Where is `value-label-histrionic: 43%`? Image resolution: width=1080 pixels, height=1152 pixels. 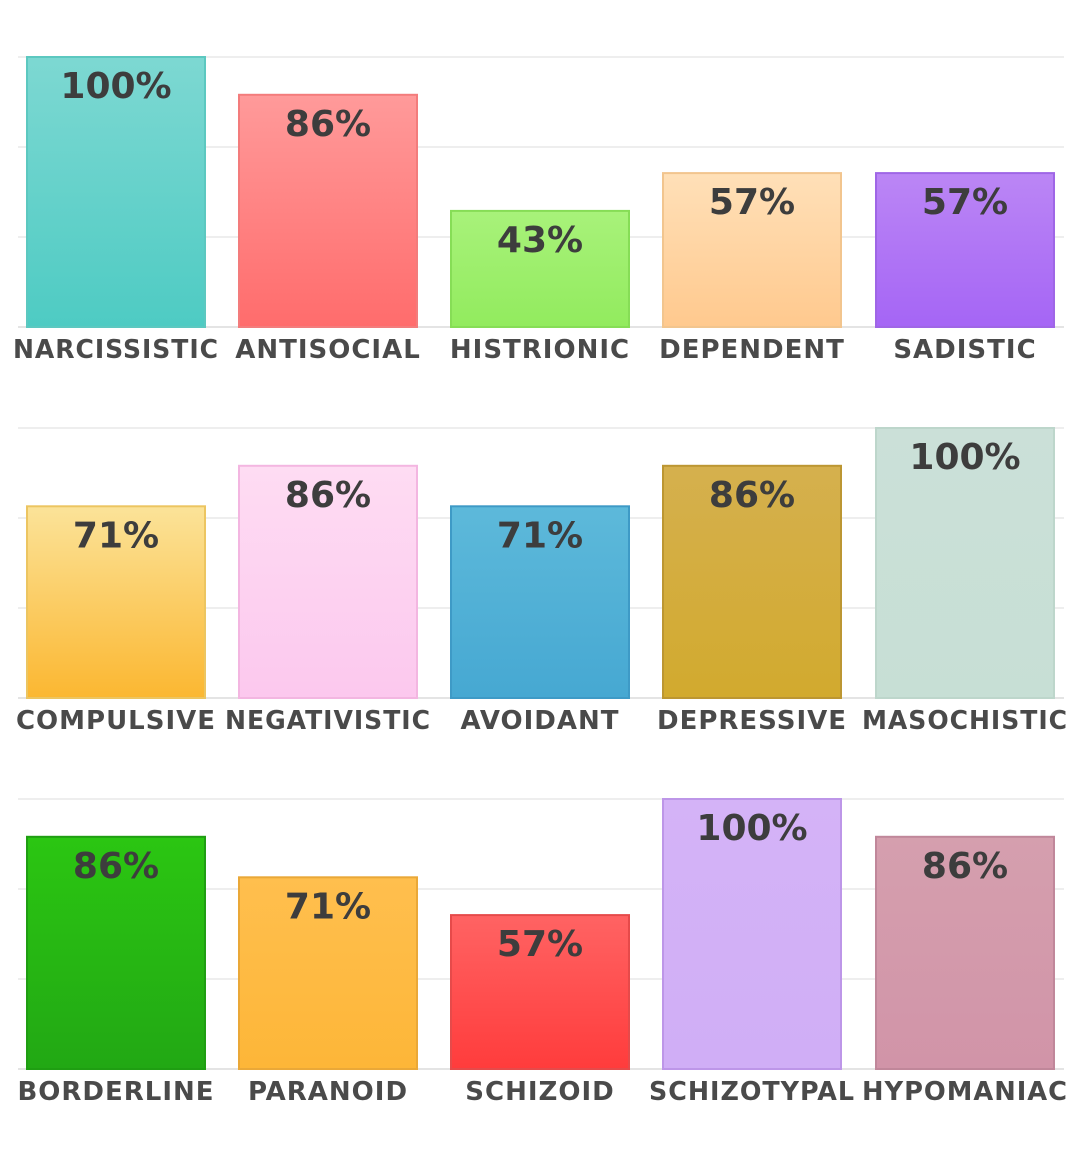 value-label-histrionic: 43% is located at coordinates (540, 240).